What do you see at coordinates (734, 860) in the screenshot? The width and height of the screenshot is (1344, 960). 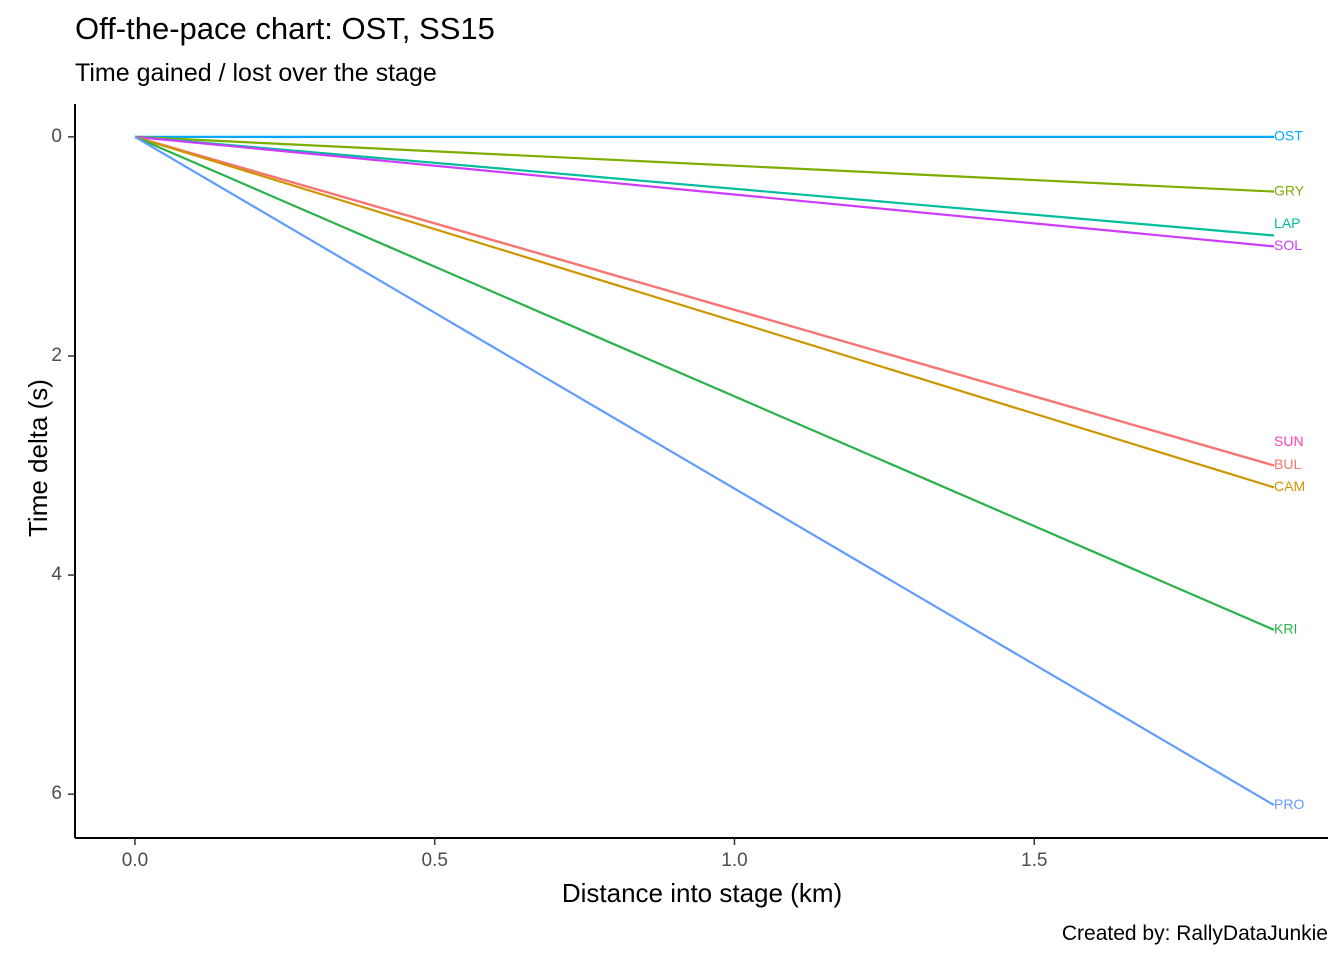 I see `x-tick-label: 1.0` at bounding box center [734, 860].